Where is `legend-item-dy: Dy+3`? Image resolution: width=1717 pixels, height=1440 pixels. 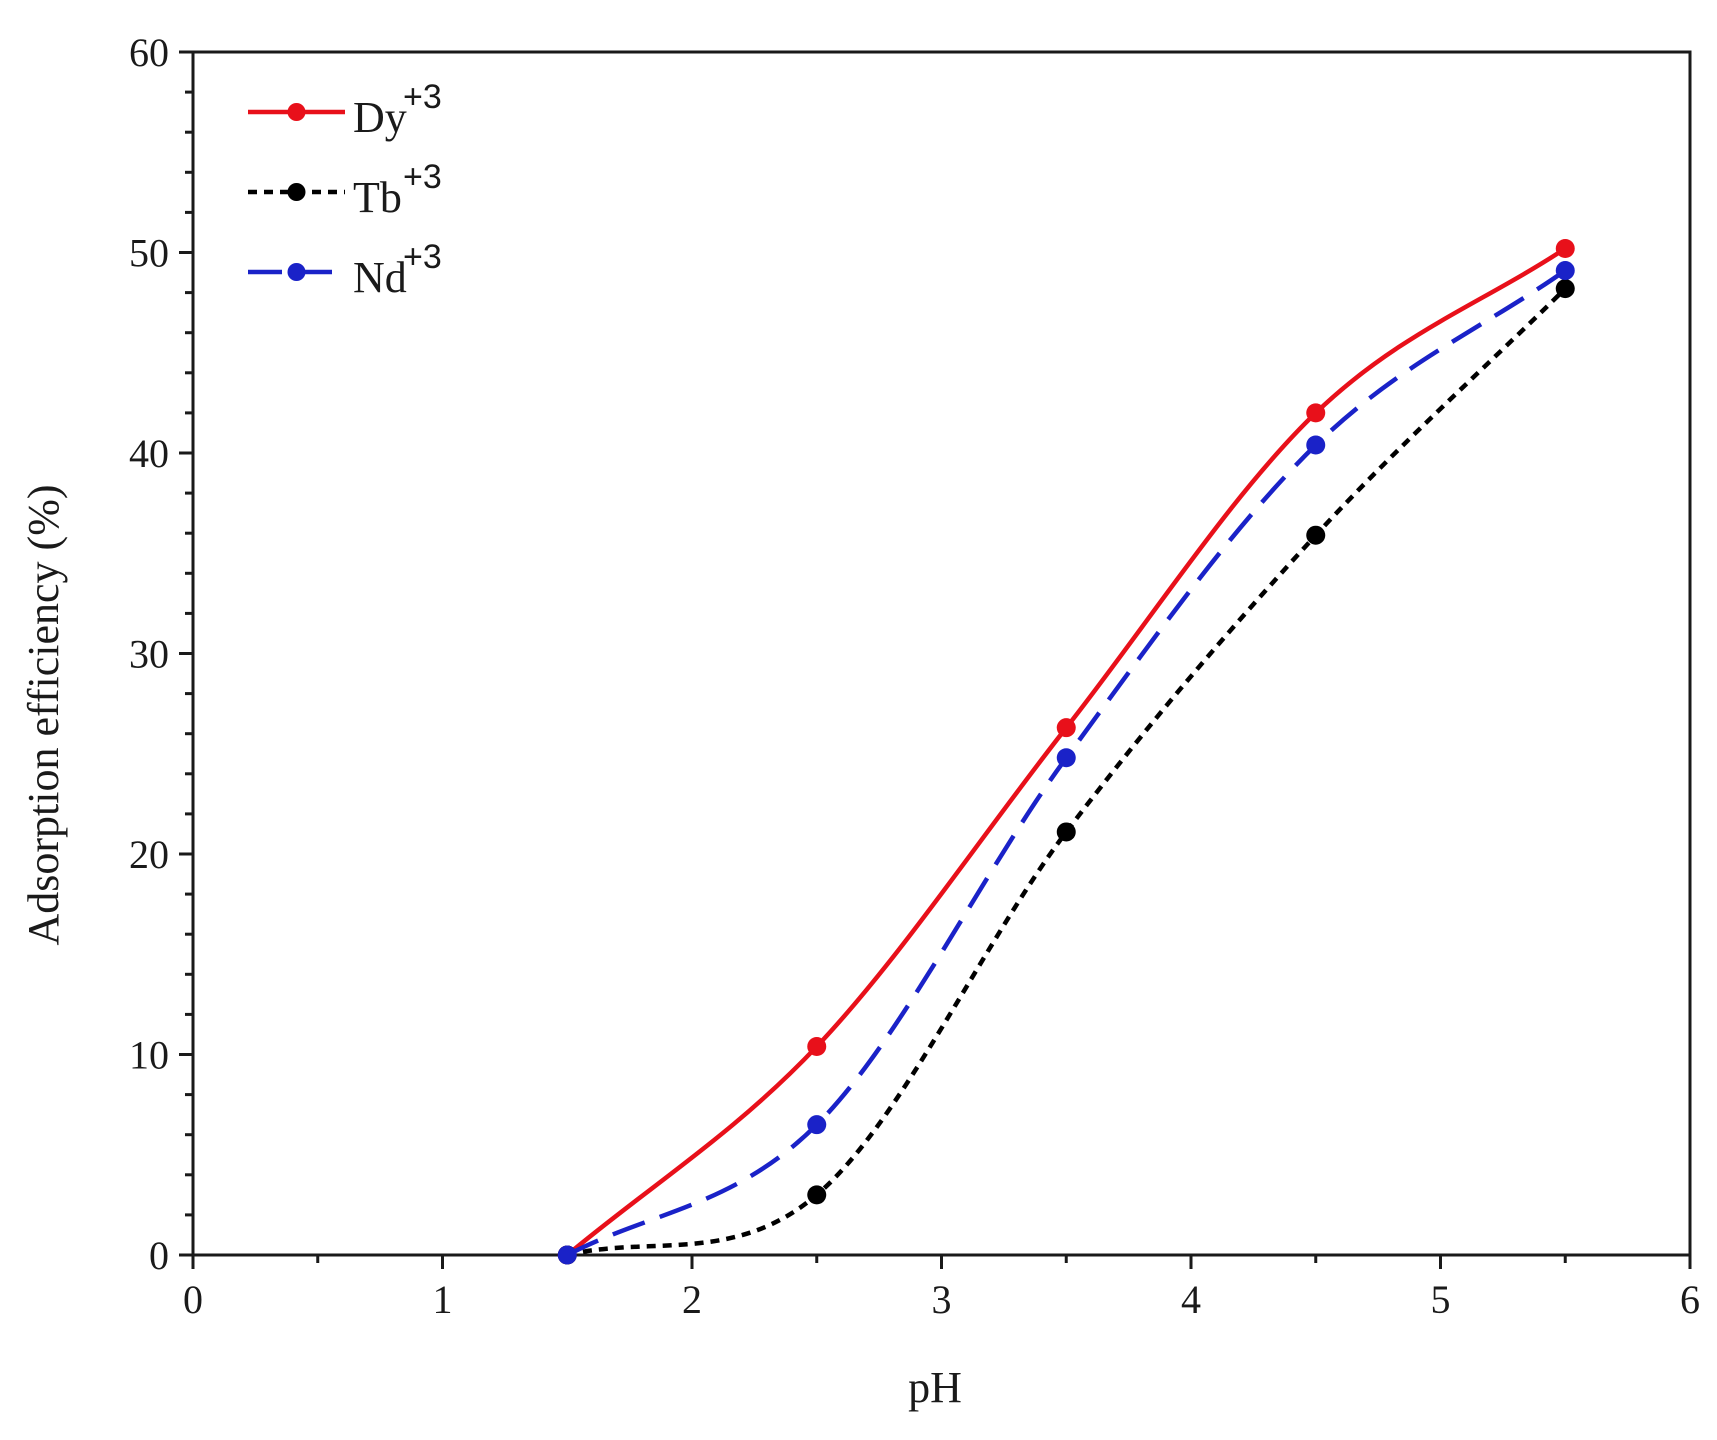
legend-item-dy: Dy+3 is located at coordinates (345, 110).